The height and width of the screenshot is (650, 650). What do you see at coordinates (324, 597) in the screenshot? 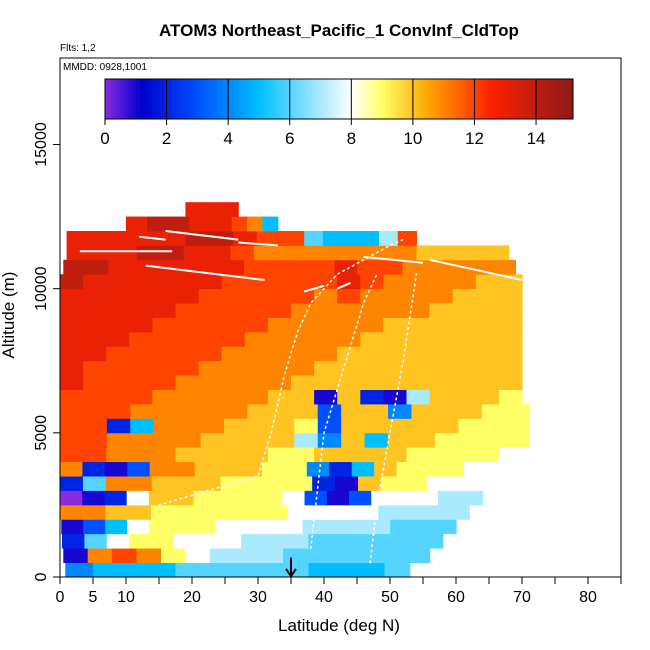
I see `x-tick-label: 40` at bounding box center [324, 597].